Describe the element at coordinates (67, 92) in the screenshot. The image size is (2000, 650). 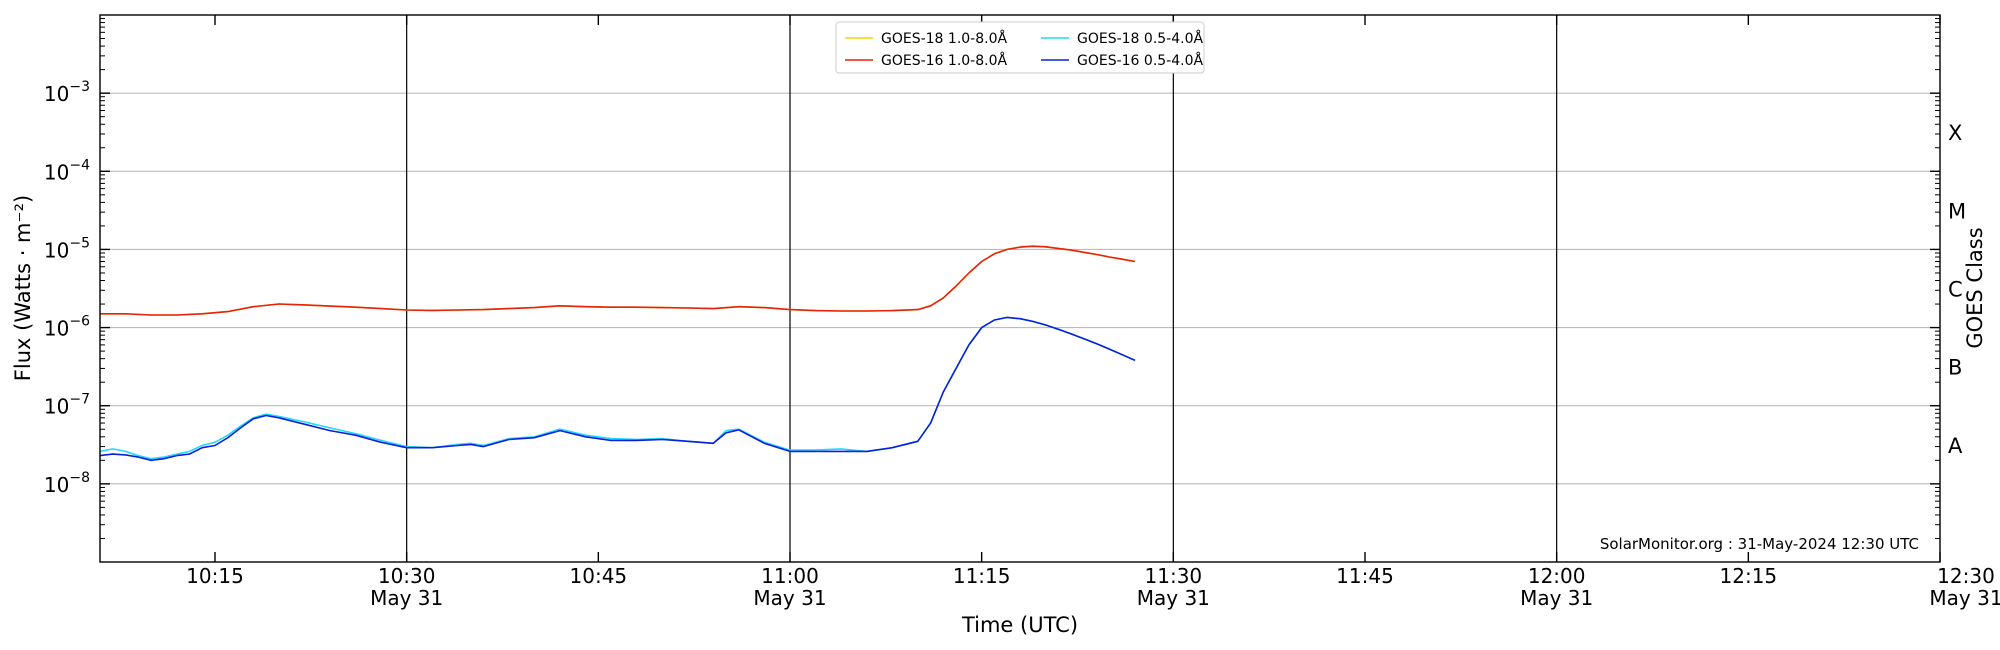
I see `y-tick-label: 10⁻³` at that location.